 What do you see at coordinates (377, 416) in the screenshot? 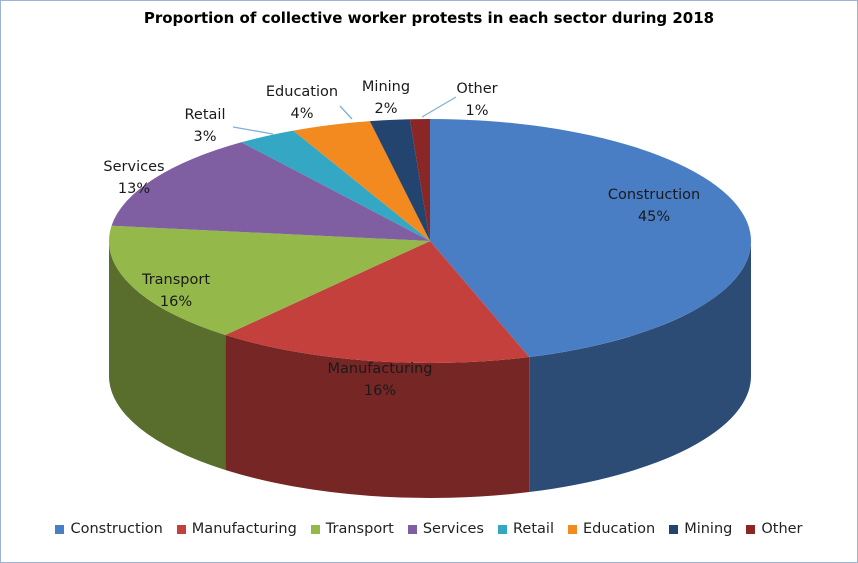
I see `slice-side-manufacturing` at bounding box center [377, 416].